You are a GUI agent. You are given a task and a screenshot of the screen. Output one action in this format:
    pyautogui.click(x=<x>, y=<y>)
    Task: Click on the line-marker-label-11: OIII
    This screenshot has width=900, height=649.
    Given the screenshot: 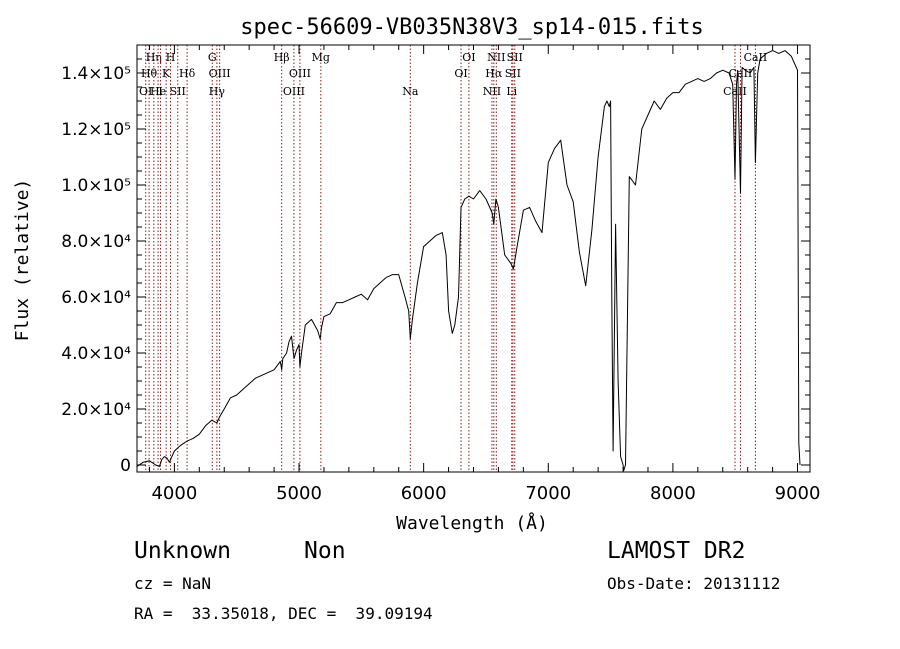 What is the action you would take?
    pyautogui.click(x=220, y=73)
    